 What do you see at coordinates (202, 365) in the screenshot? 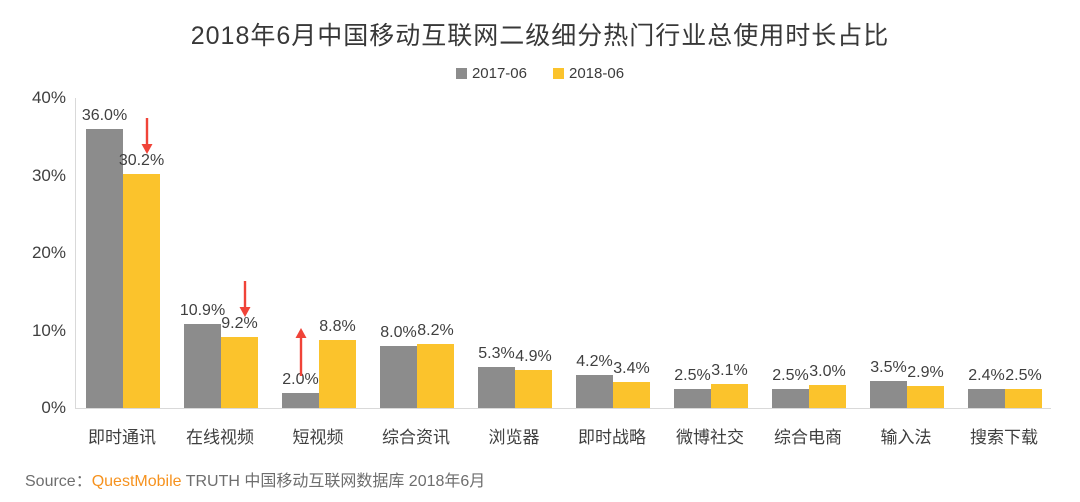
I see `bar-2017-06-在线视频` at bounding box center [202, 365].